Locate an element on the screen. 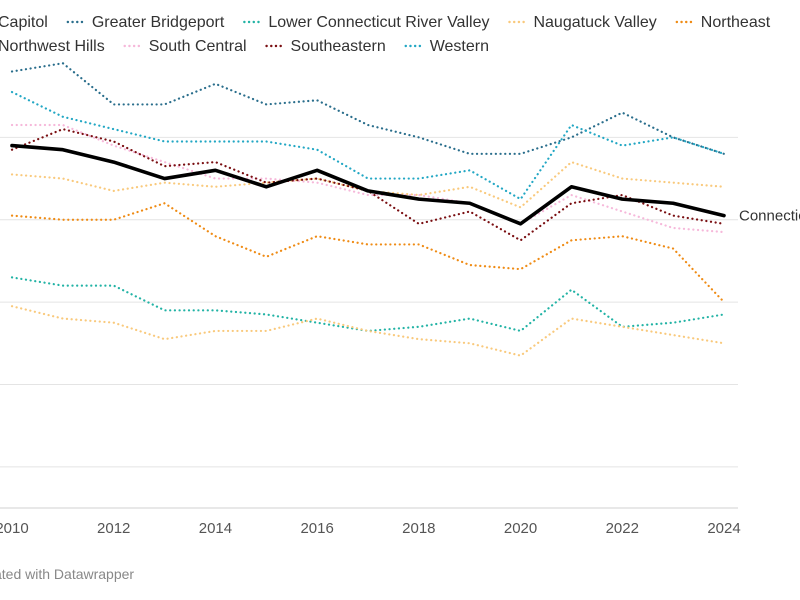  series-line-lower-connecticut-river-valley is located at coordinates (368, 304).